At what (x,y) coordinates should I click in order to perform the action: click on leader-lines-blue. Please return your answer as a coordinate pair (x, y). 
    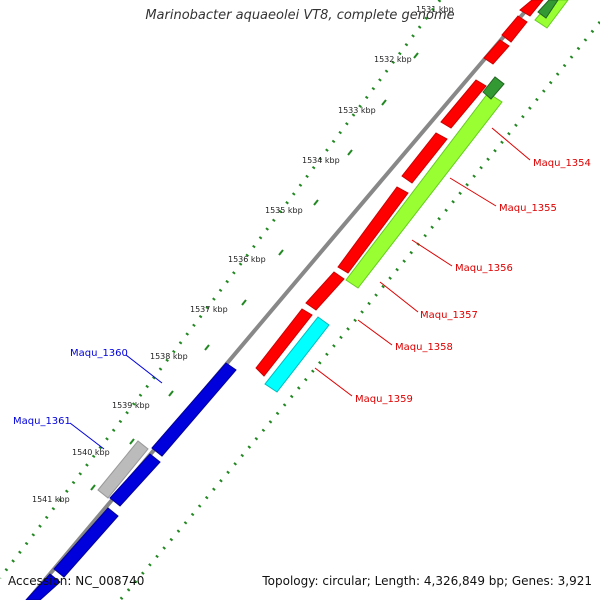
    Looking at the image, I should click on (116, 402).